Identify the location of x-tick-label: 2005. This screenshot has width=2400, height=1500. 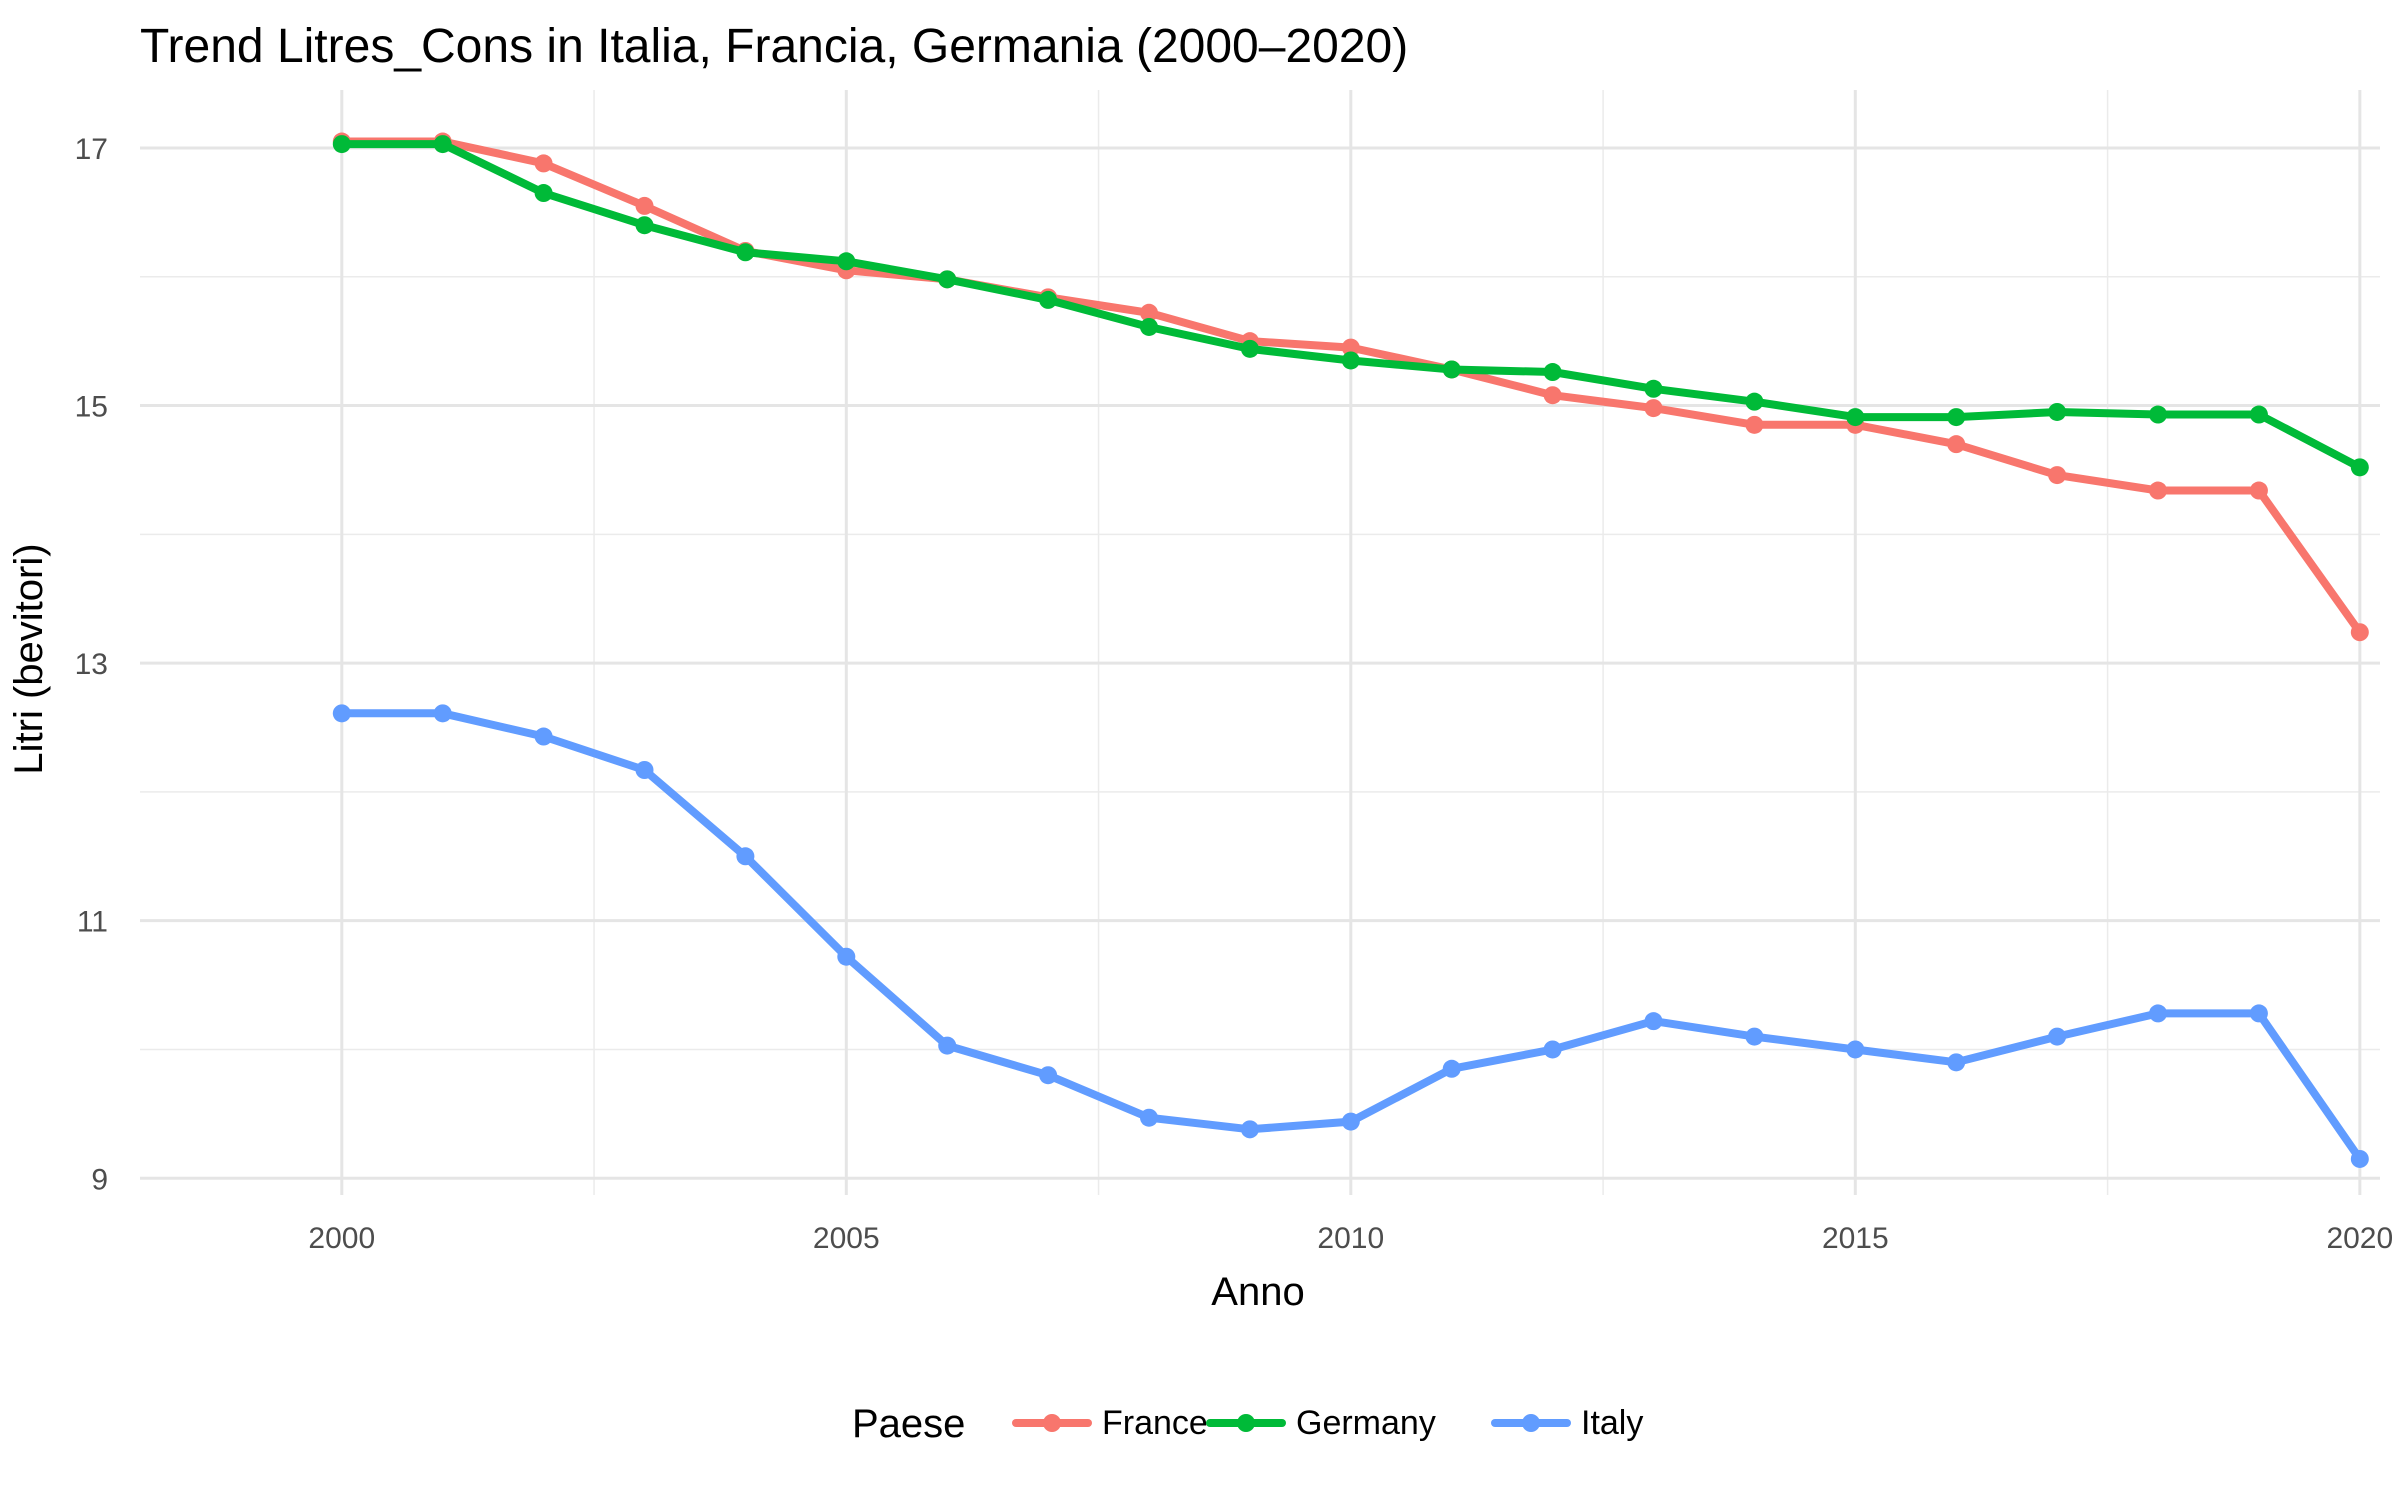
(846, 1238).